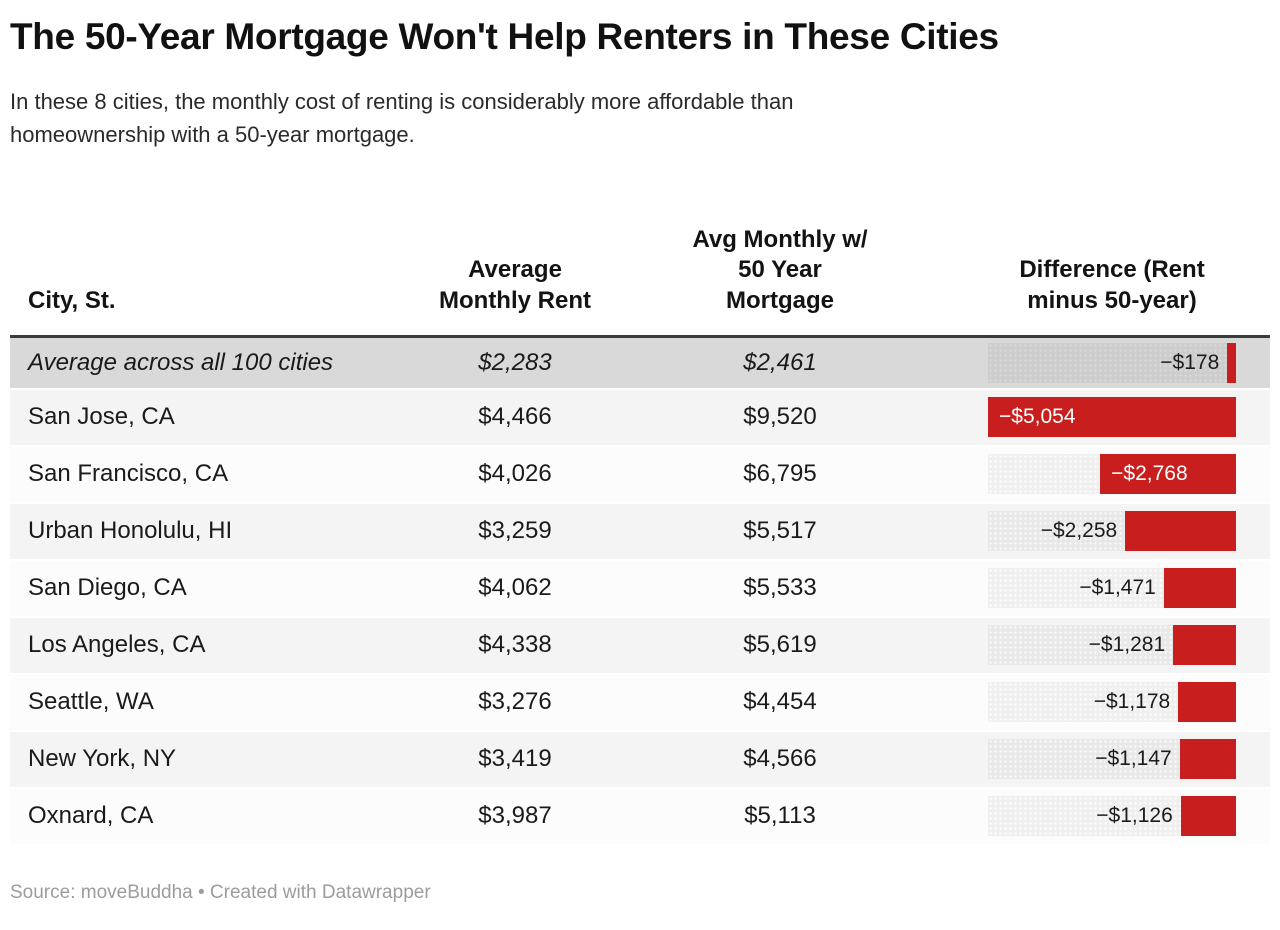 This screenshot has height=930, width=1280. Describe the element at coordinates (1117, 588) in the screenshot. I see `difference-label: −$1,471` at that location.